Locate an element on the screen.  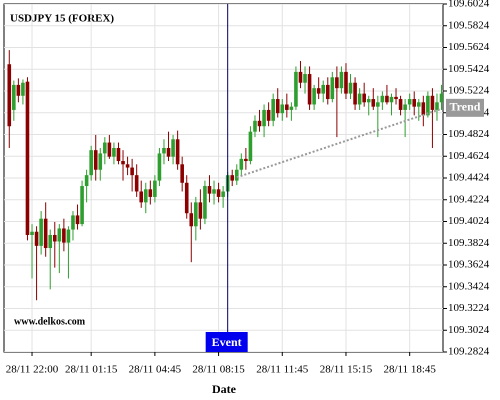
y-tick-label: 109.5224 is located at coordinates (469, 91).